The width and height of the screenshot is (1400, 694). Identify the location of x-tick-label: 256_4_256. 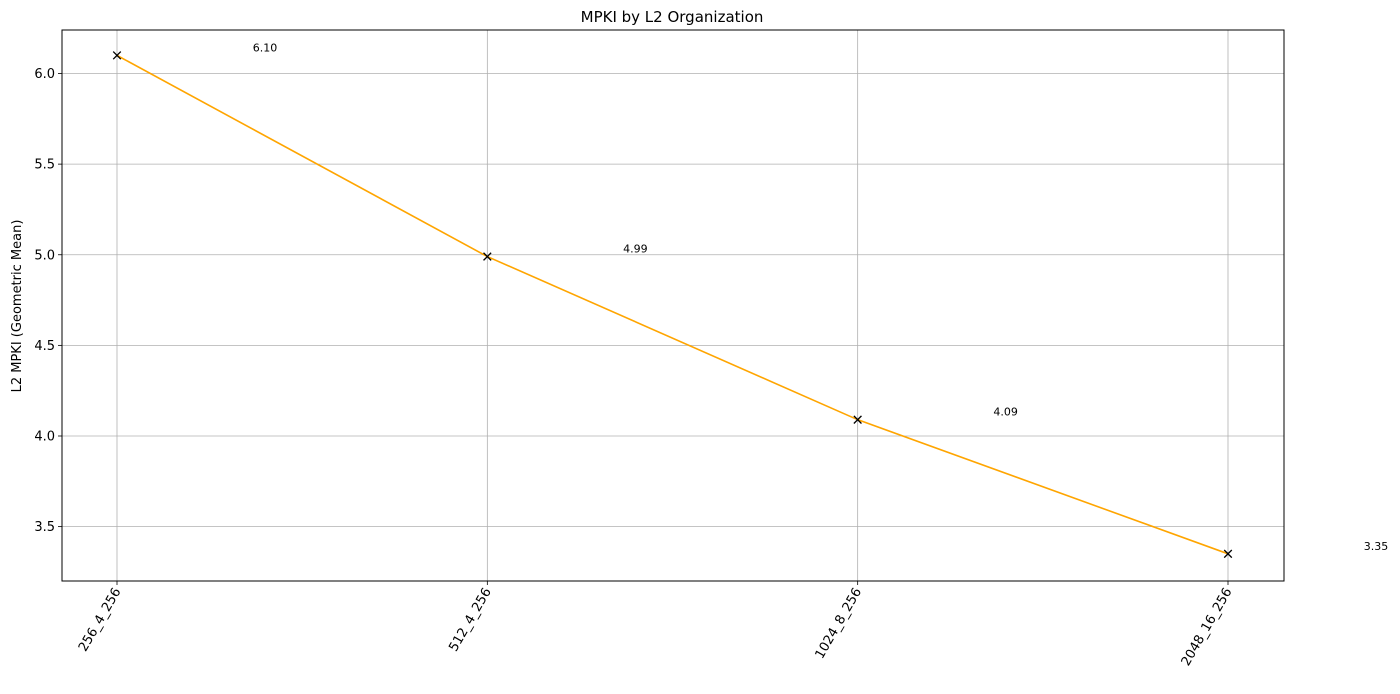
(100, 620).